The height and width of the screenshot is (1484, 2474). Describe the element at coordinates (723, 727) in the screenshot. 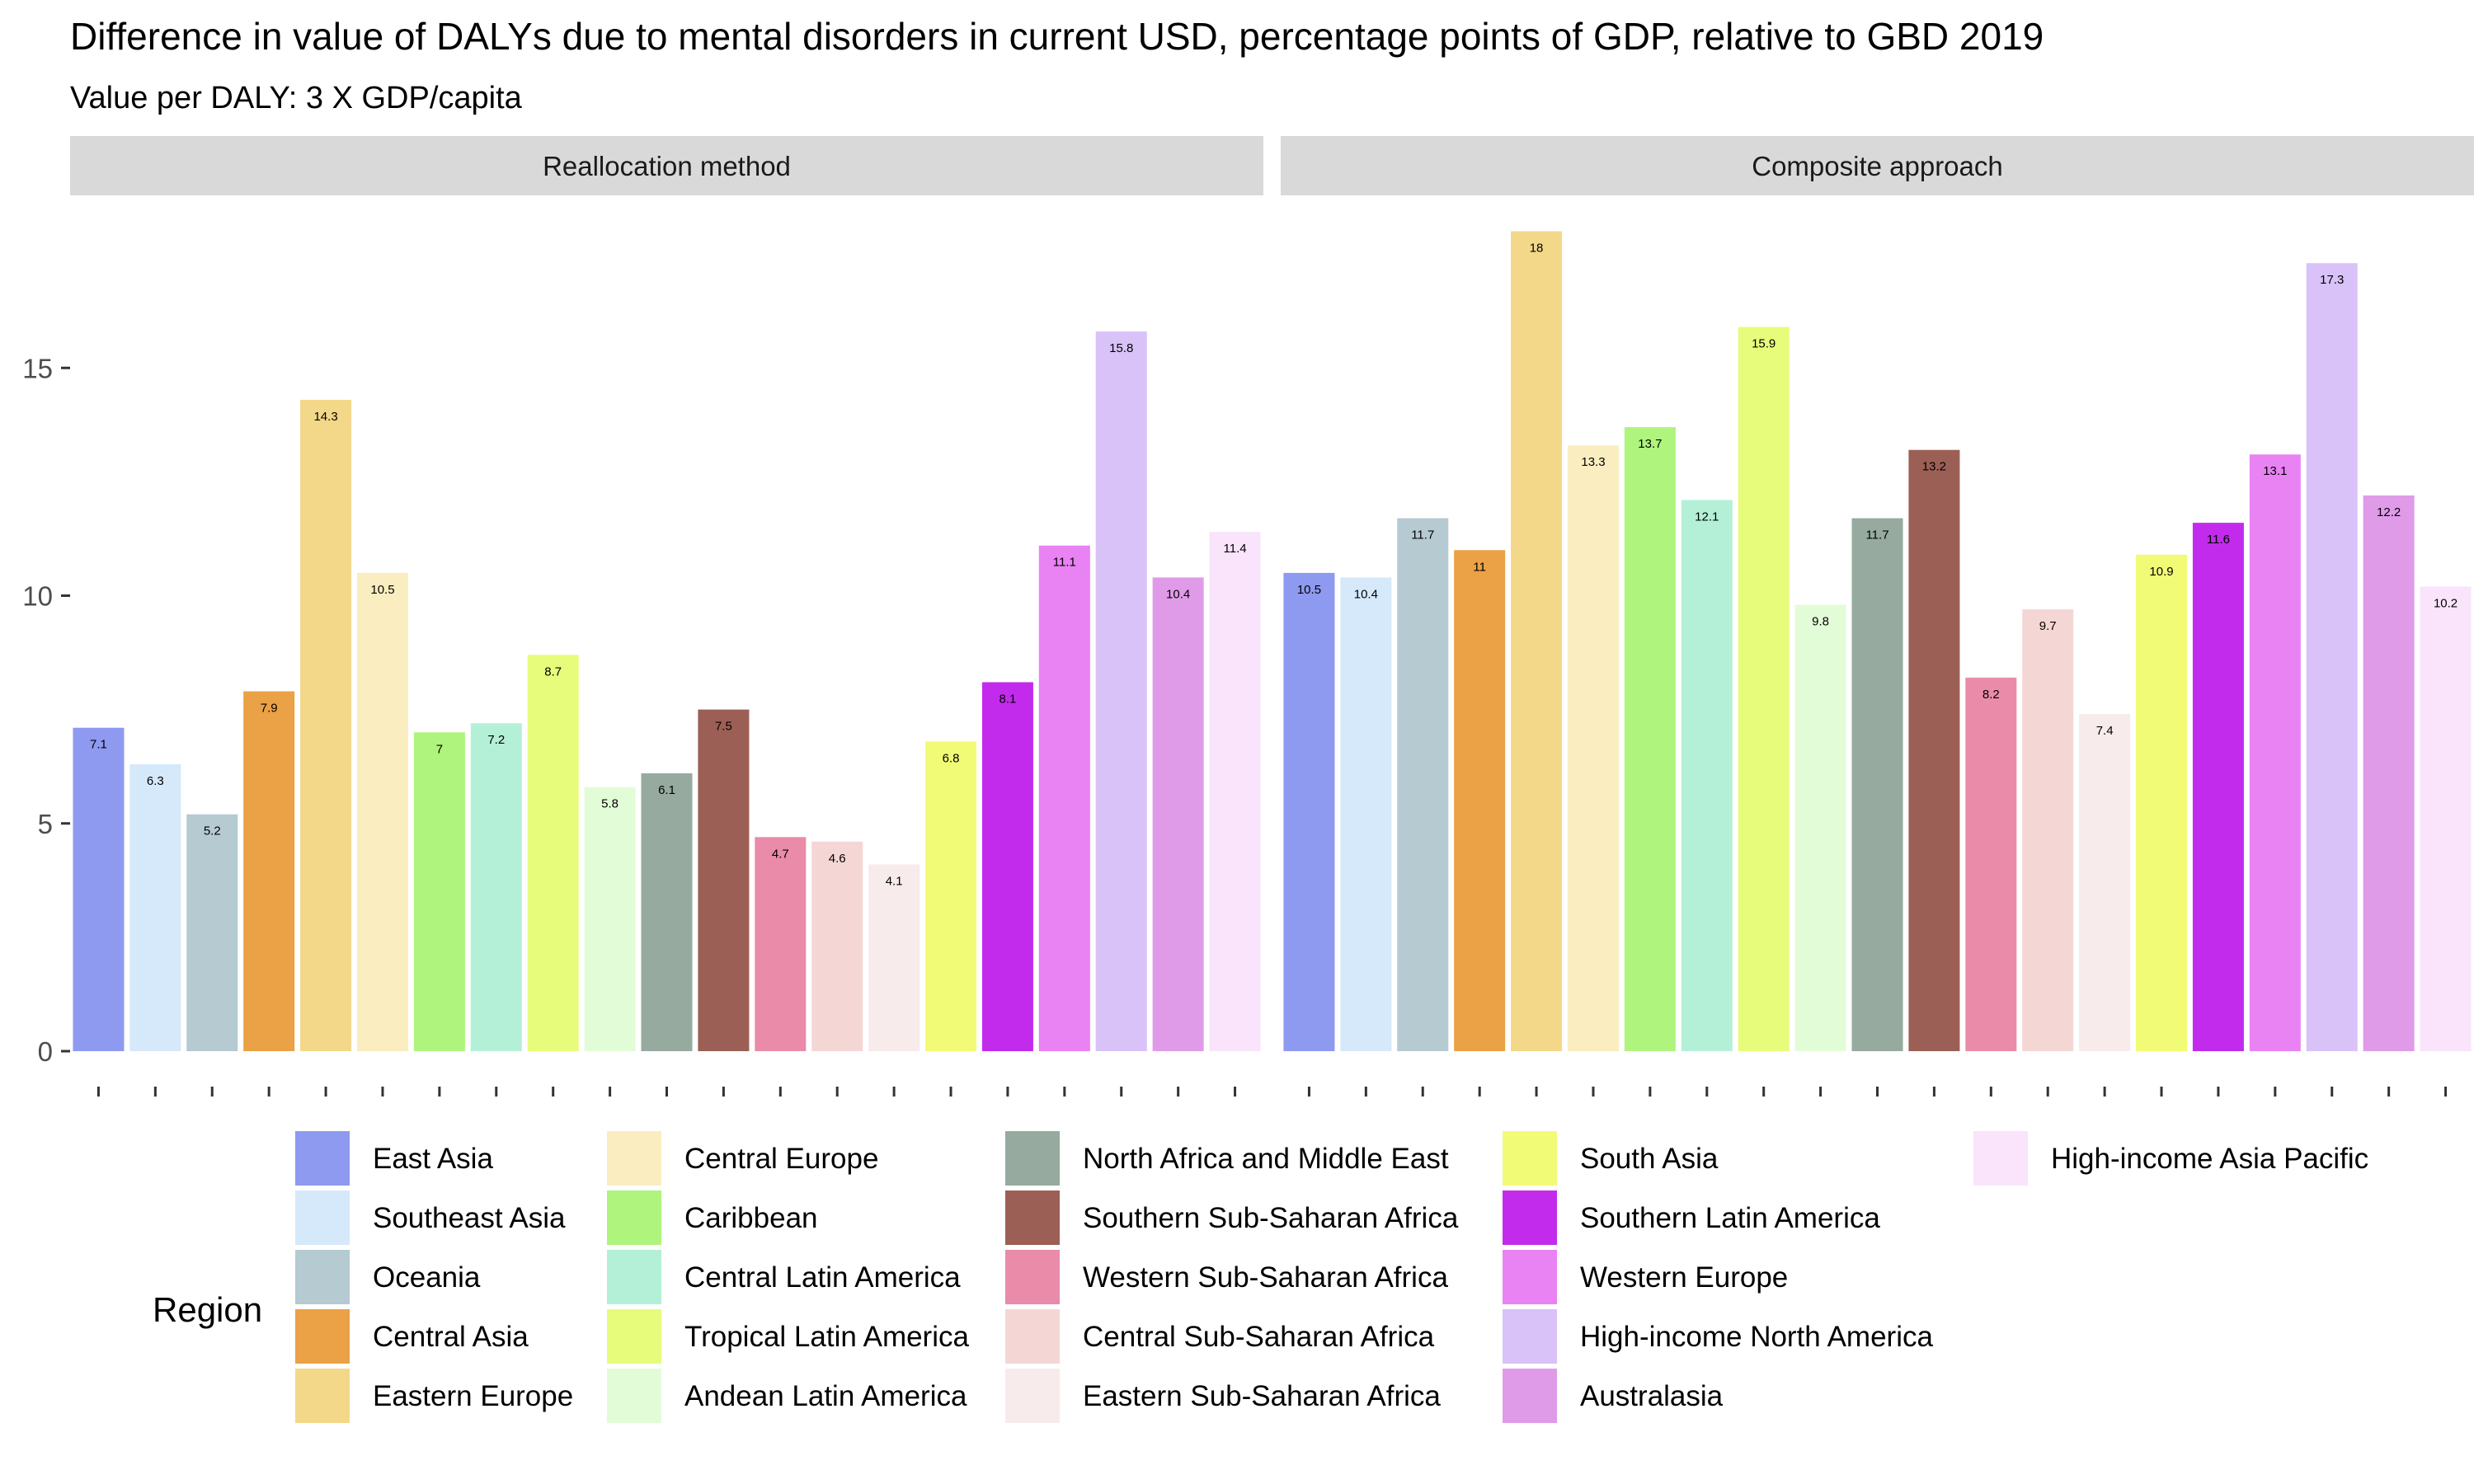

I see `bar-value-label: 7.5` at that location.